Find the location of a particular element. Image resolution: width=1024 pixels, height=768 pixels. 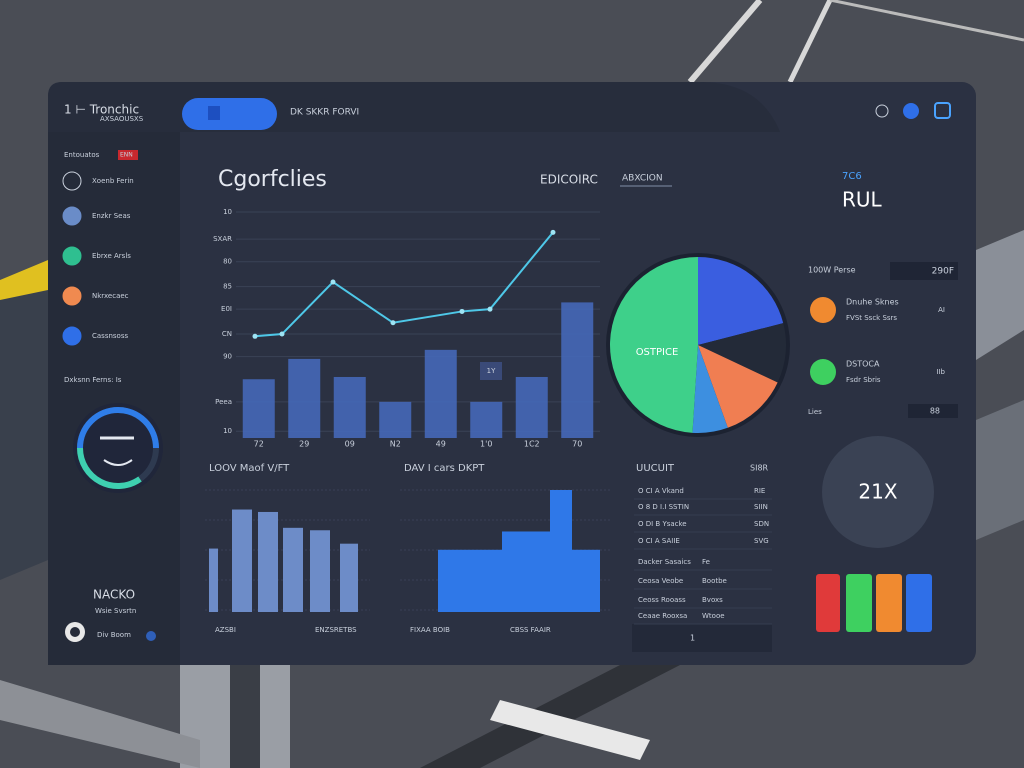

menu-item: Nkrxecaec is located at coordinates (110, 296).